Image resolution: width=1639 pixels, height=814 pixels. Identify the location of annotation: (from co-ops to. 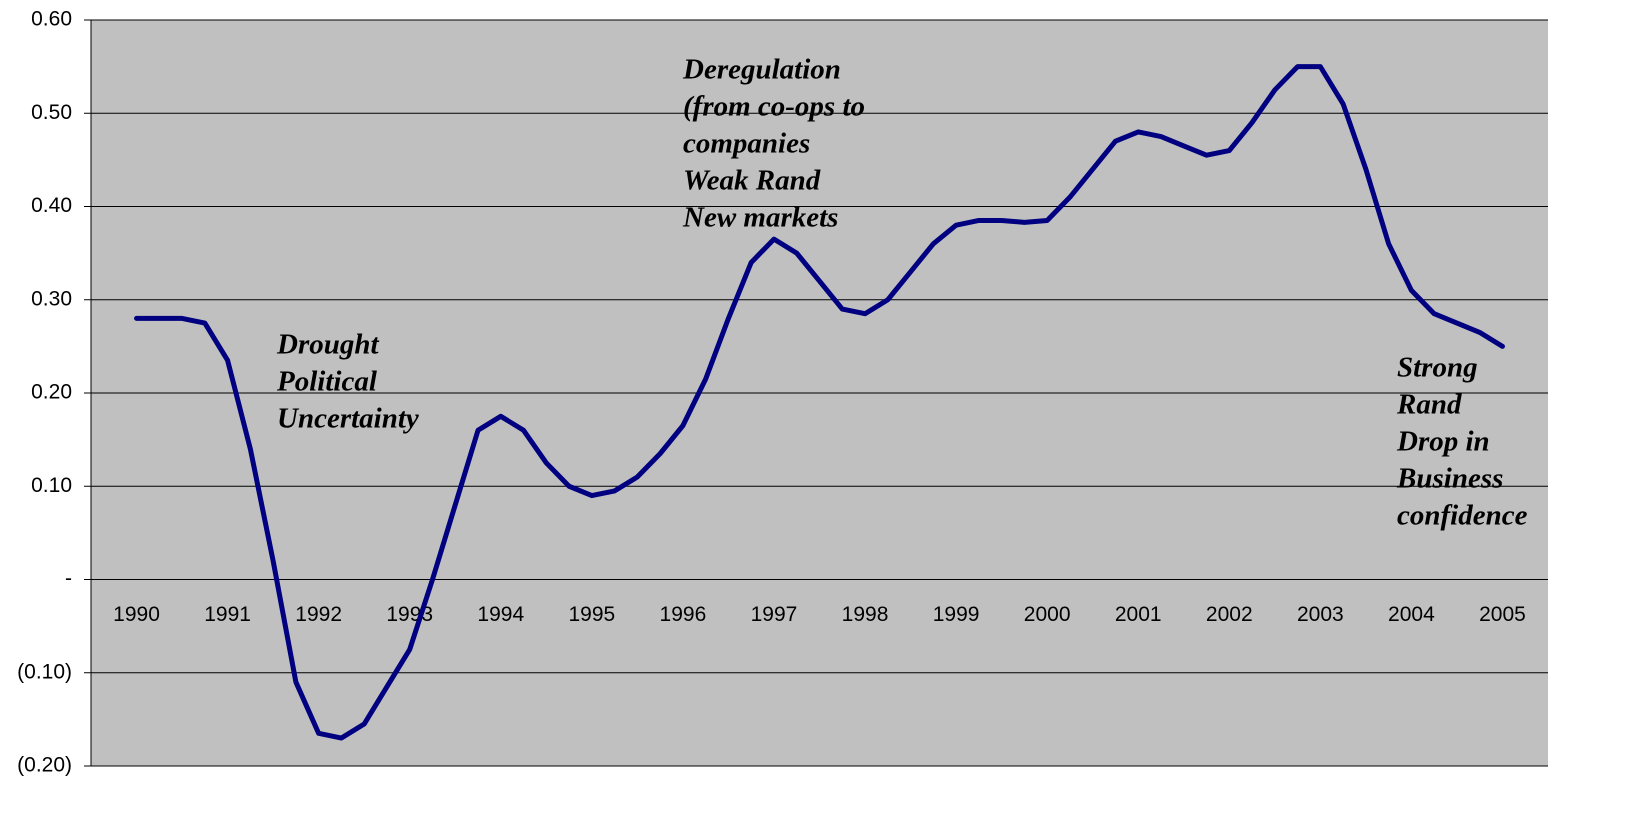
(774, 107).